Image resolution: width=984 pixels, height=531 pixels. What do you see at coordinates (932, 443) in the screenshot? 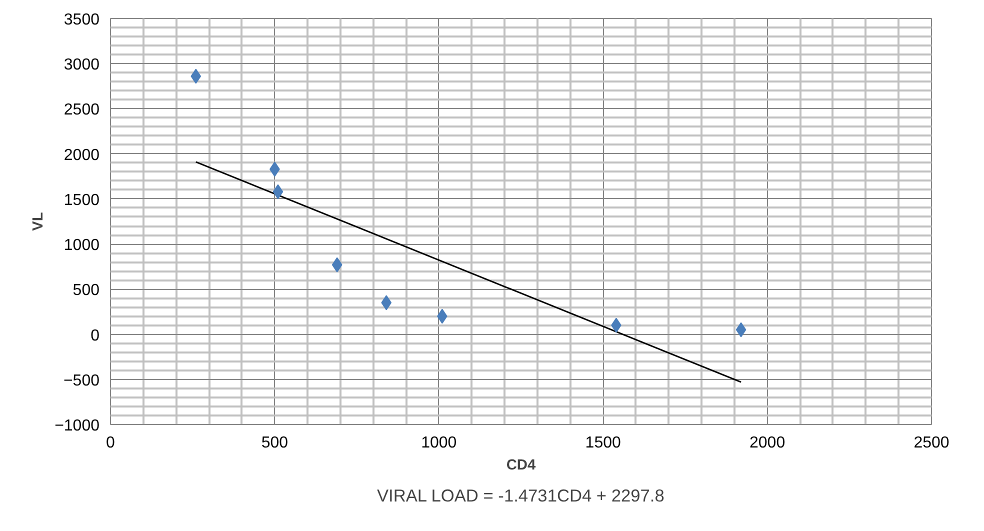
I see `x-tick-label: 2500` at bounding box center [932, 443].